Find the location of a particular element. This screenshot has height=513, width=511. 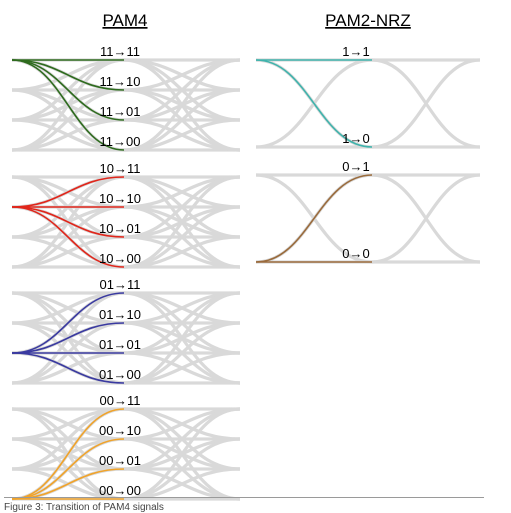

nrz-transition-label: 0→0 is located at coordinates (355, 253).